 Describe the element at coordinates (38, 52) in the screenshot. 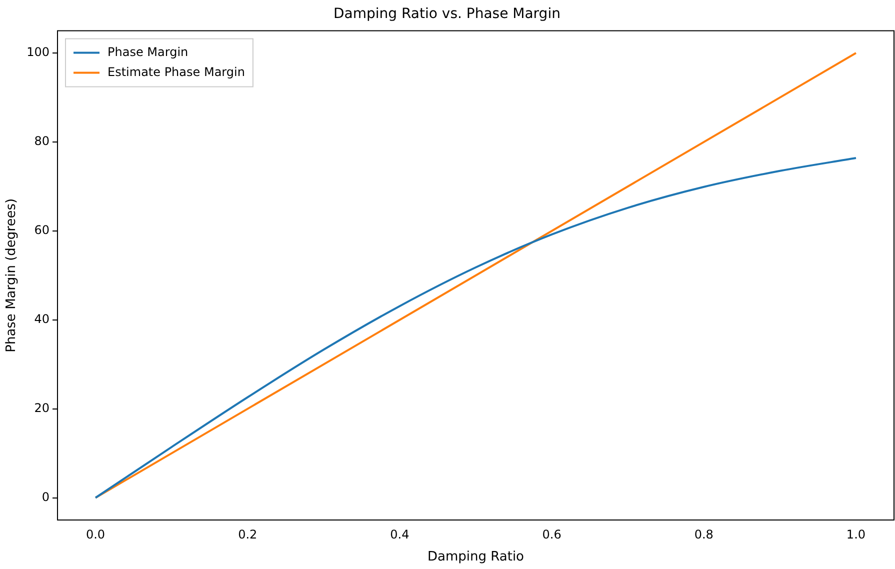

I see `y-tick-label: 100` at that location.